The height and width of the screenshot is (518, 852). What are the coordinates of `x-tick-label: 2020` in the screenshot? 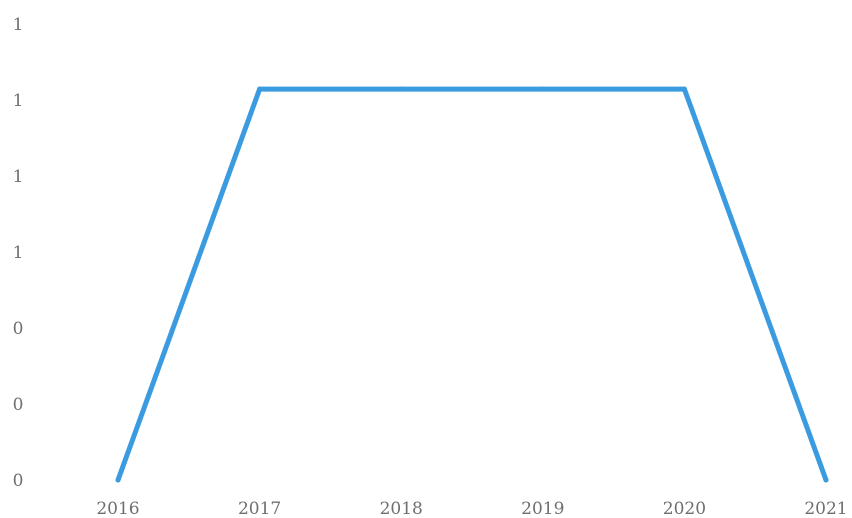 It's located at (684, 508).